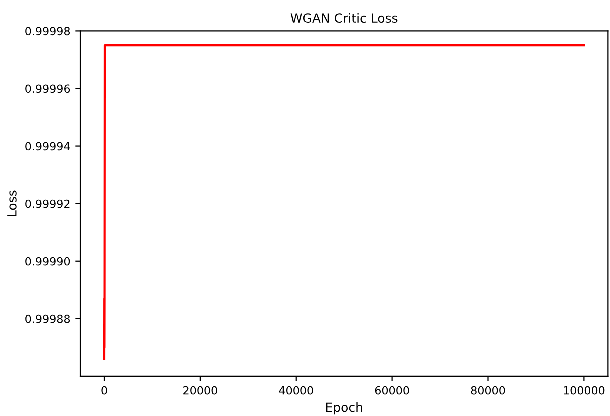 The width and height of the screenshot is (610, 416). What do you see at coordinates (344, 408) in the screenshot?
I see `x-axis-title: Epoch` at bounding box center [344, 408].